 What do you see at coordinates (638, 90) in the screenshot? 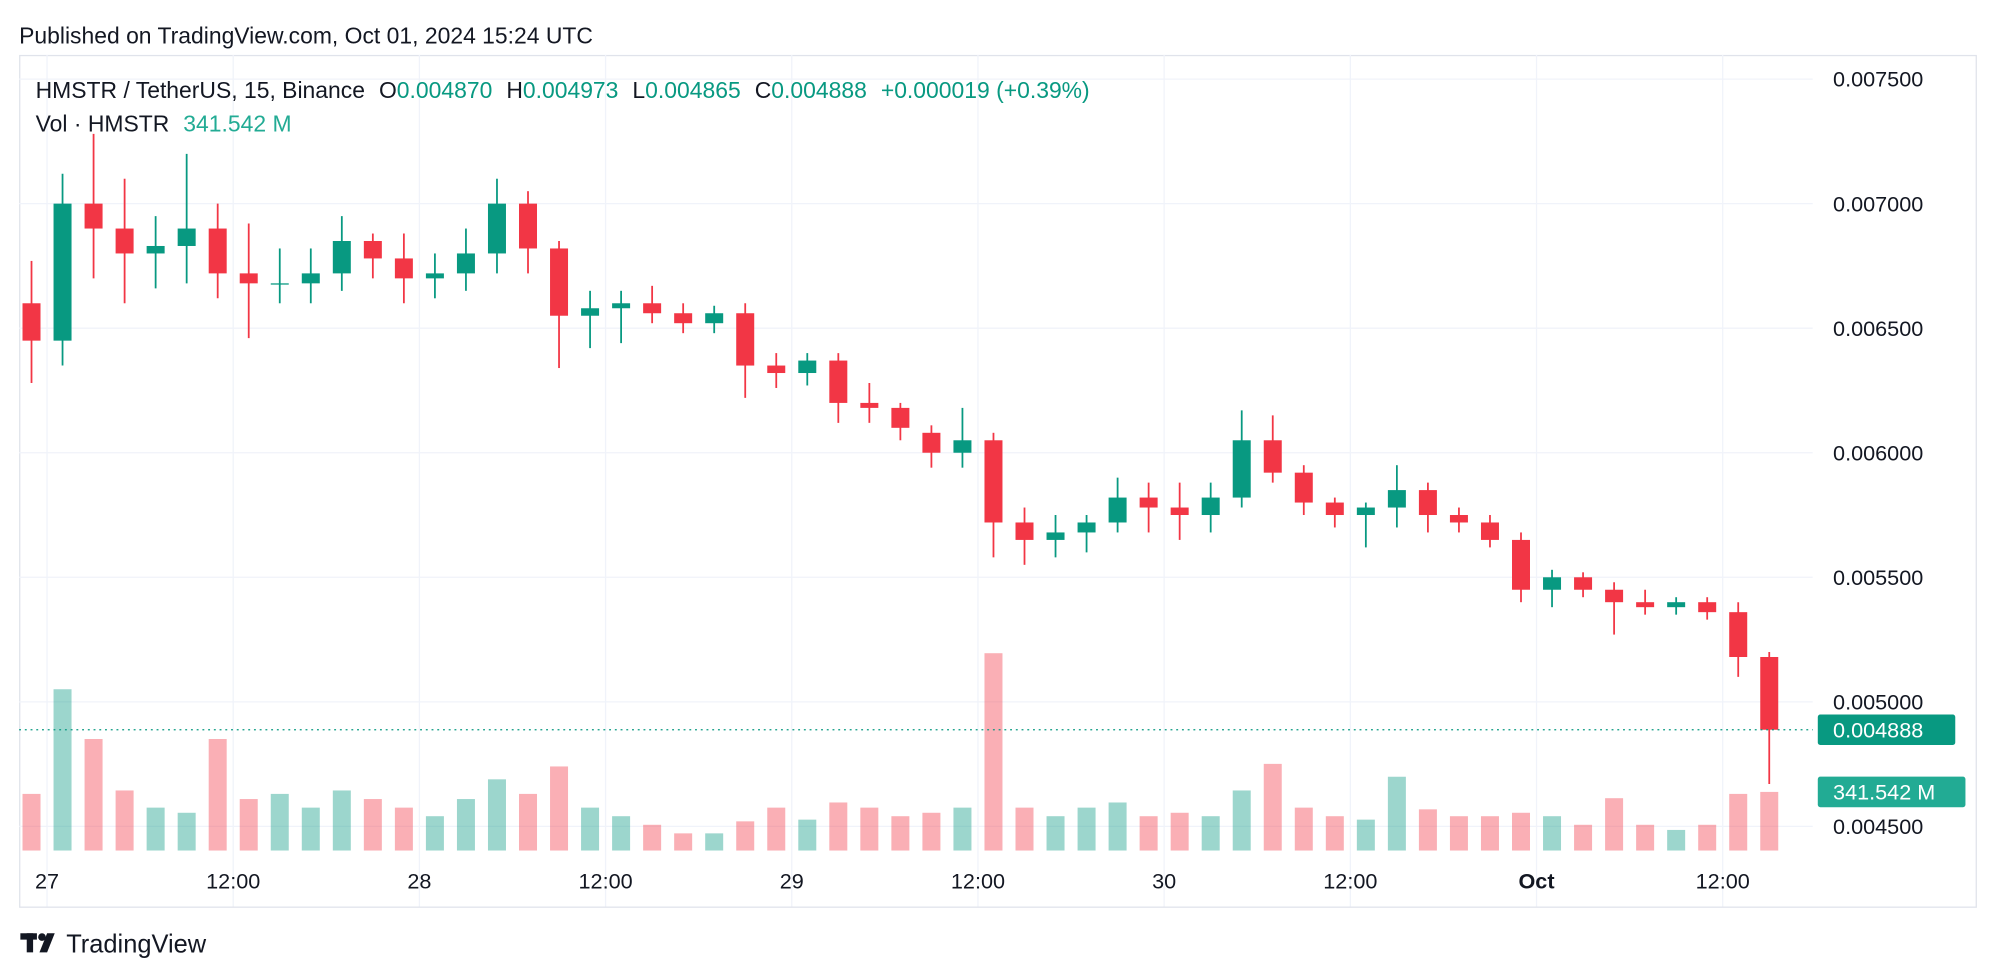
I see `ohlc-key: L` at bounding box center [638, 90].